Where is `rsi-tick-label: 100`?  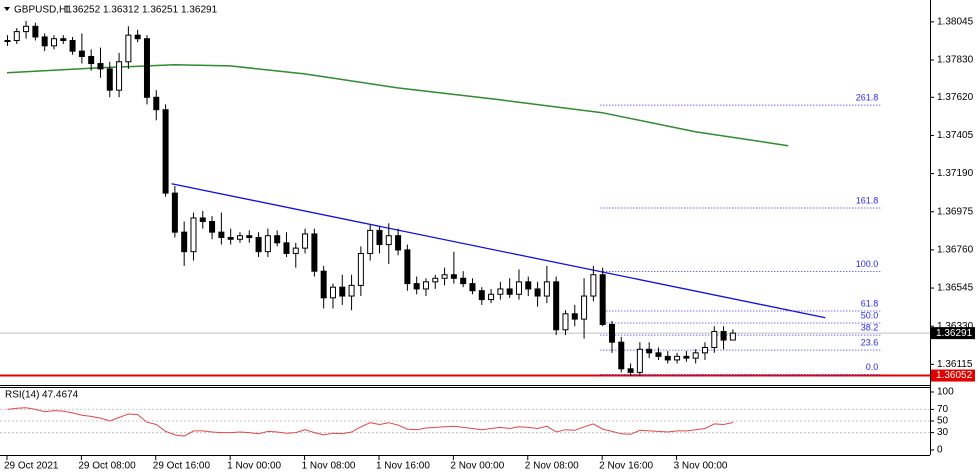 rsi-tick-label: 100 is located at coordinates (945, 392).